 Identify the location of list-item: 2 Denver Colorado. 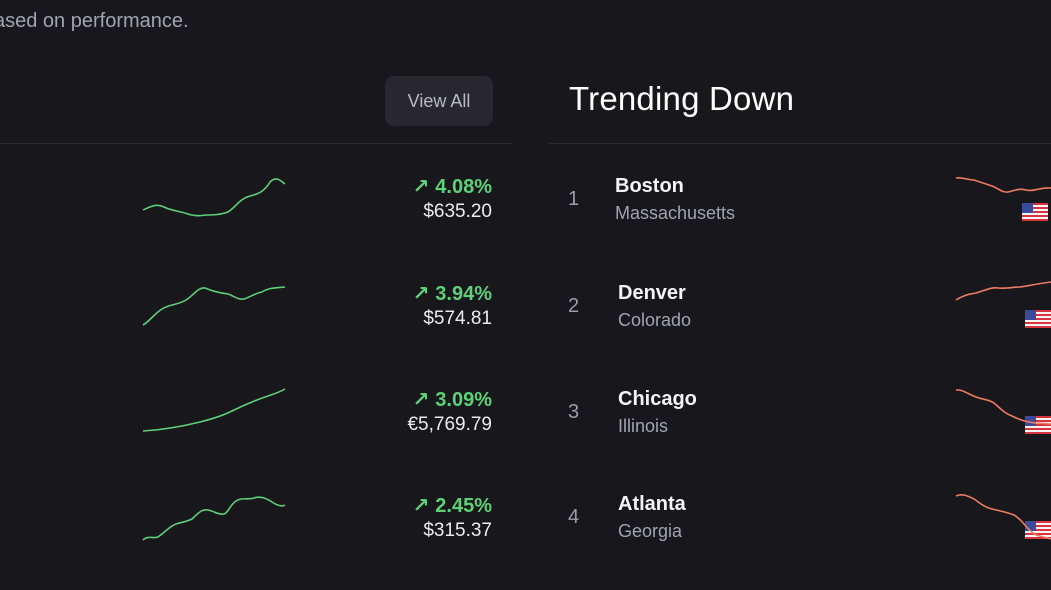
(800, 321).